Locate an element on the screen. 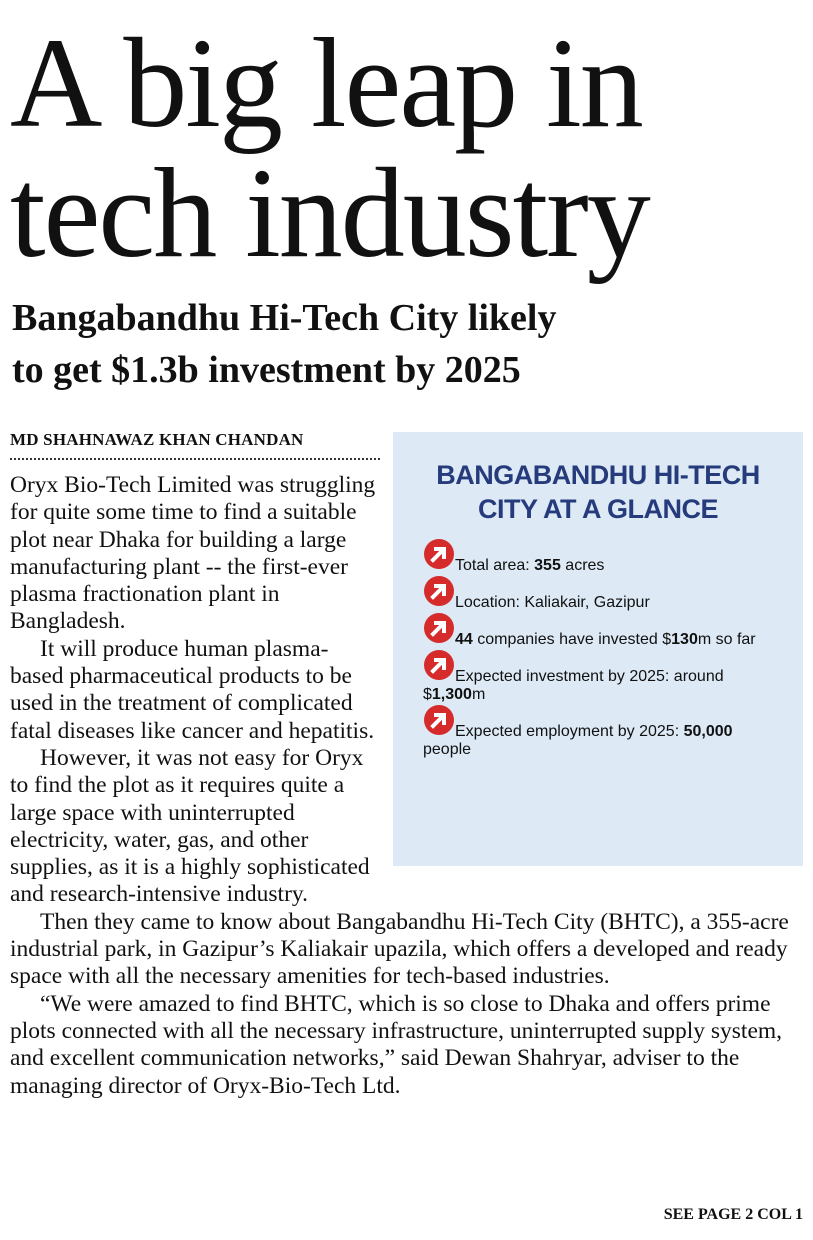  subheadline-line: Bangabandhu Hi-Tech City likely is located at coordinates (284, 318).